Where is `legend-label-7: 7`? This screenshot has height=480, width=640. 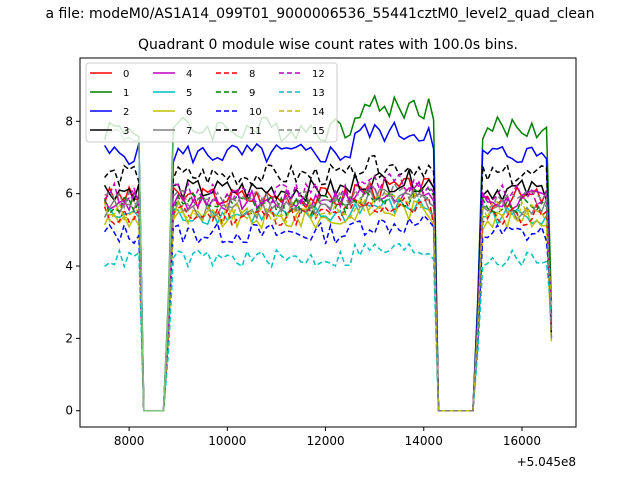
legend-label-7: 7 is located at coordinates (189, 131).